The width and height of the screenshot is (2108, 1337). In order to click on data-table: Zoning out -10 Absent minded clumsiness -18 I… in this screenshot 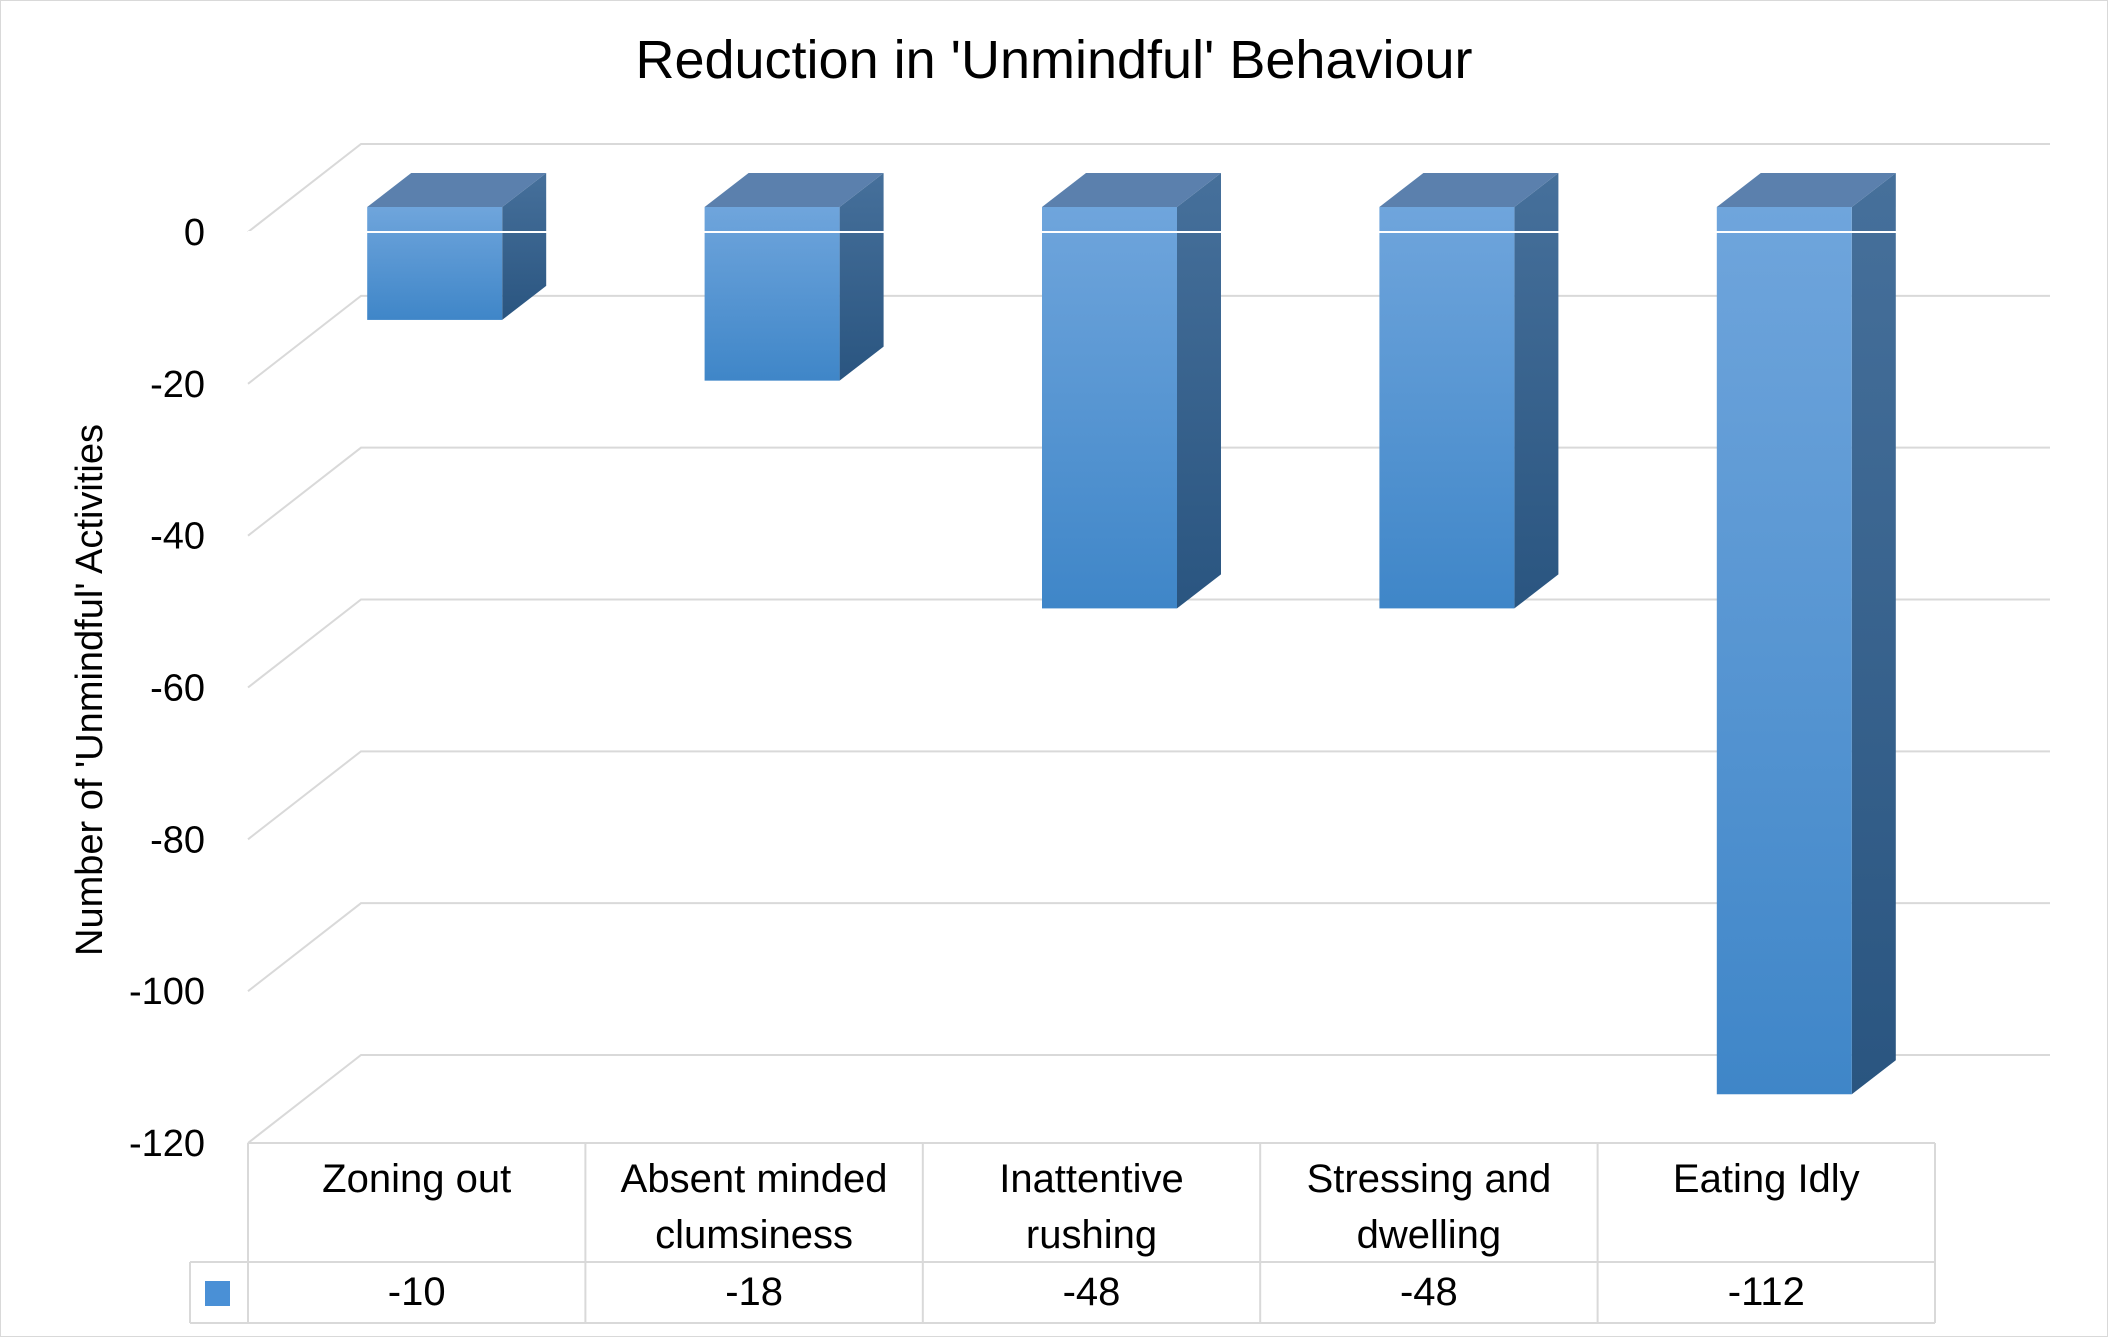, I will do `click(1062, 1233)`.